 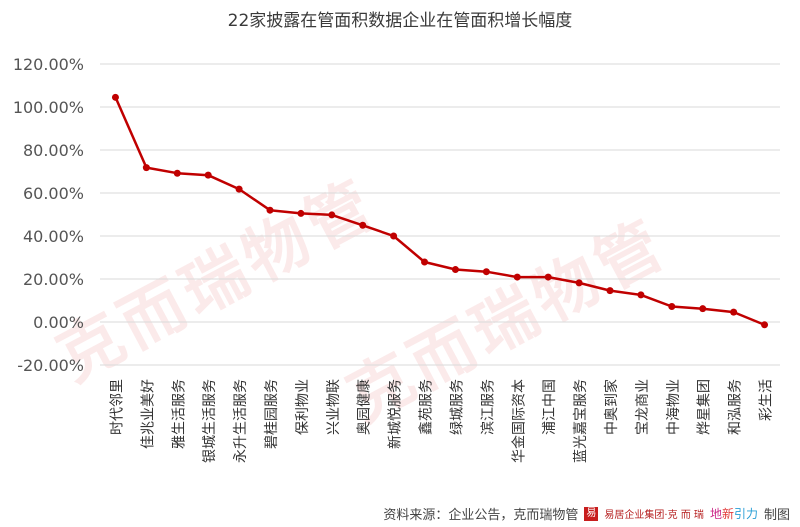 I want to click on chart-title: 22家披露在管面积数据企业在管面积增长幅度, so click(x=400, y=21).